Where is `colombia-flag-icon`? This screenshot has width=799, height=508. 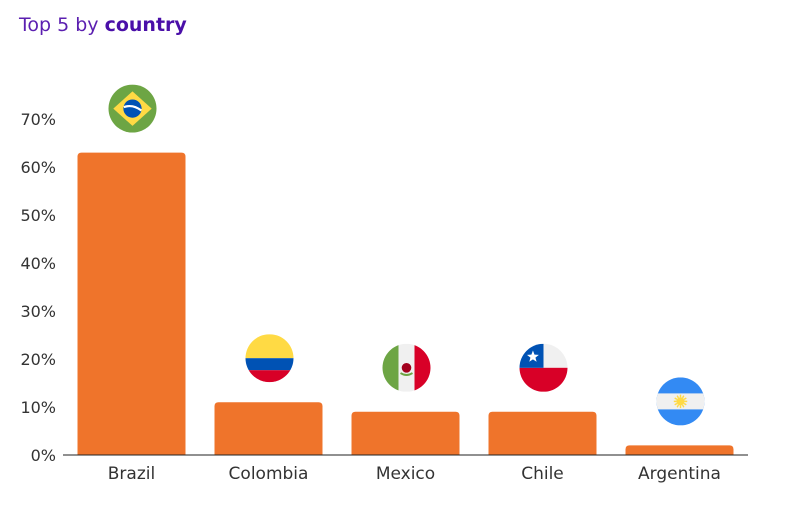
colombia-flag-icon is located at coordinates (269, 358).